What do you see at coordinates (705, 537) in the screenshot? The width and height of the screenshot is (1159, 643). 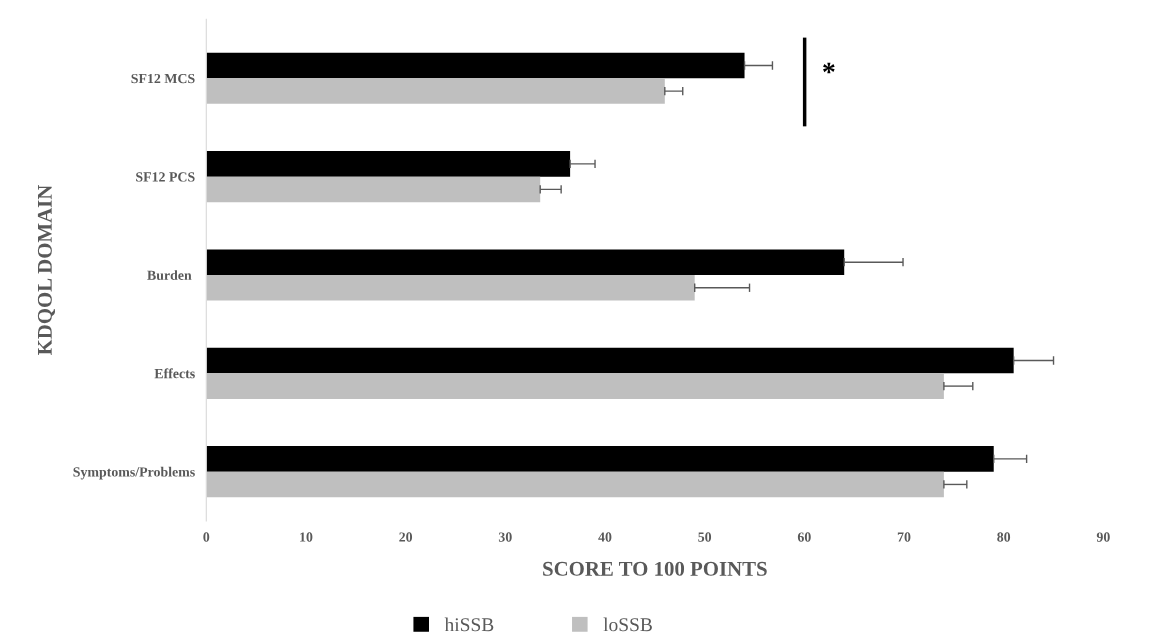 I see `x-tick-label: 50` at bounding box center [705, 537].